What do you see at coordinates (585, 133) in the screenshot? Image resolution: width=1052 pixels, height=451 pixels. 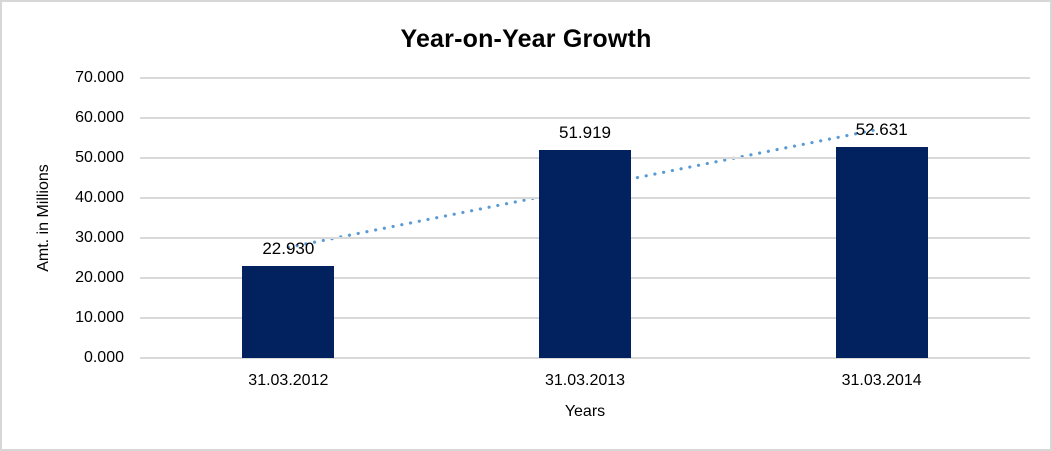 I see `bar-value-label: 51.919` at bounding box center [585, 133].